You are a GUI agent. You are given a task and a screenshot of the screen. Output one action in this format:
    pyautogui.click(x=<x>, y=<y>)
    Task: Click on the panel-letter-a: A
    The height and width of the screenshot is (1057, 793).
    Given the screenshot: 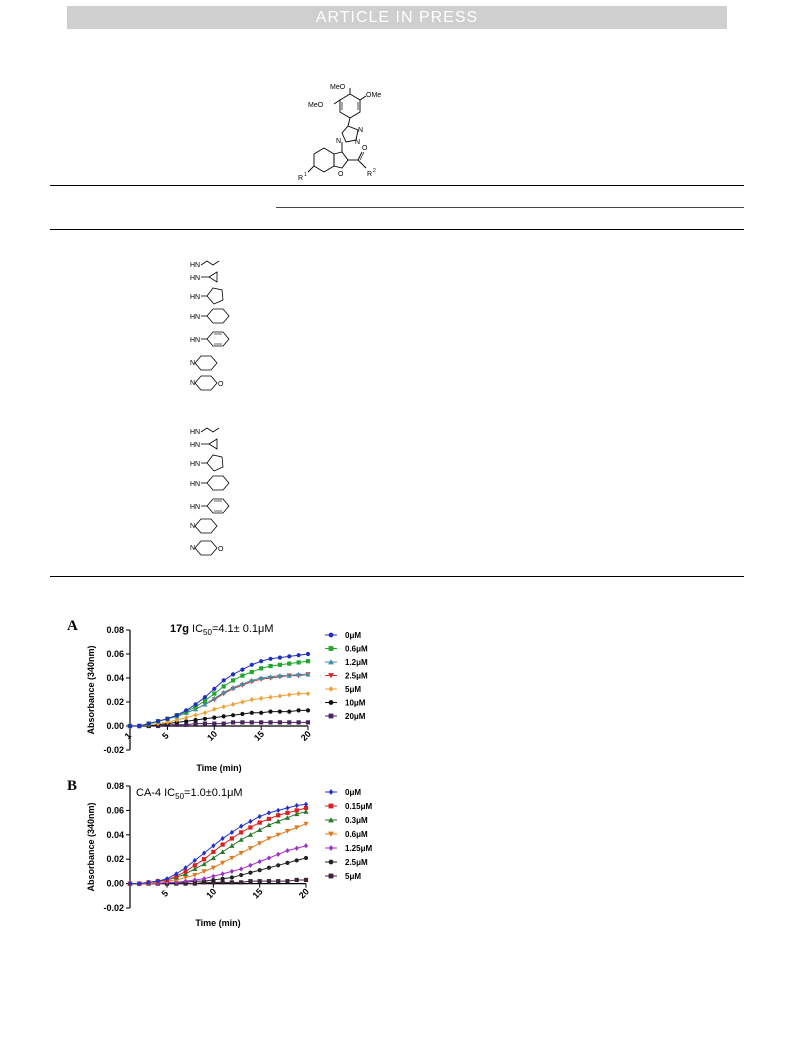 What is the action you would take?
    pyautogui.click(x=72, y=626)
    